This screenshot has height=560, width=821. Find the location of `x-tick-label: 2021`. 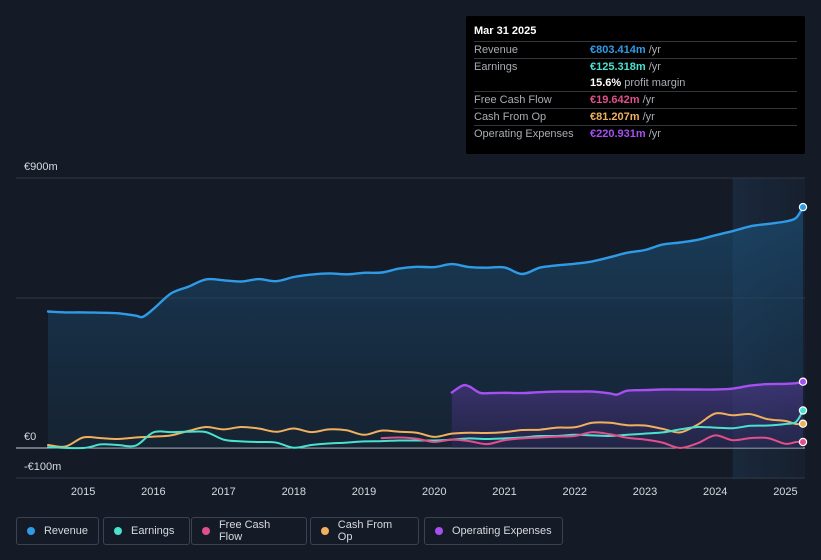

x-tick-label: 2021 is located at coordinates (504, 492).